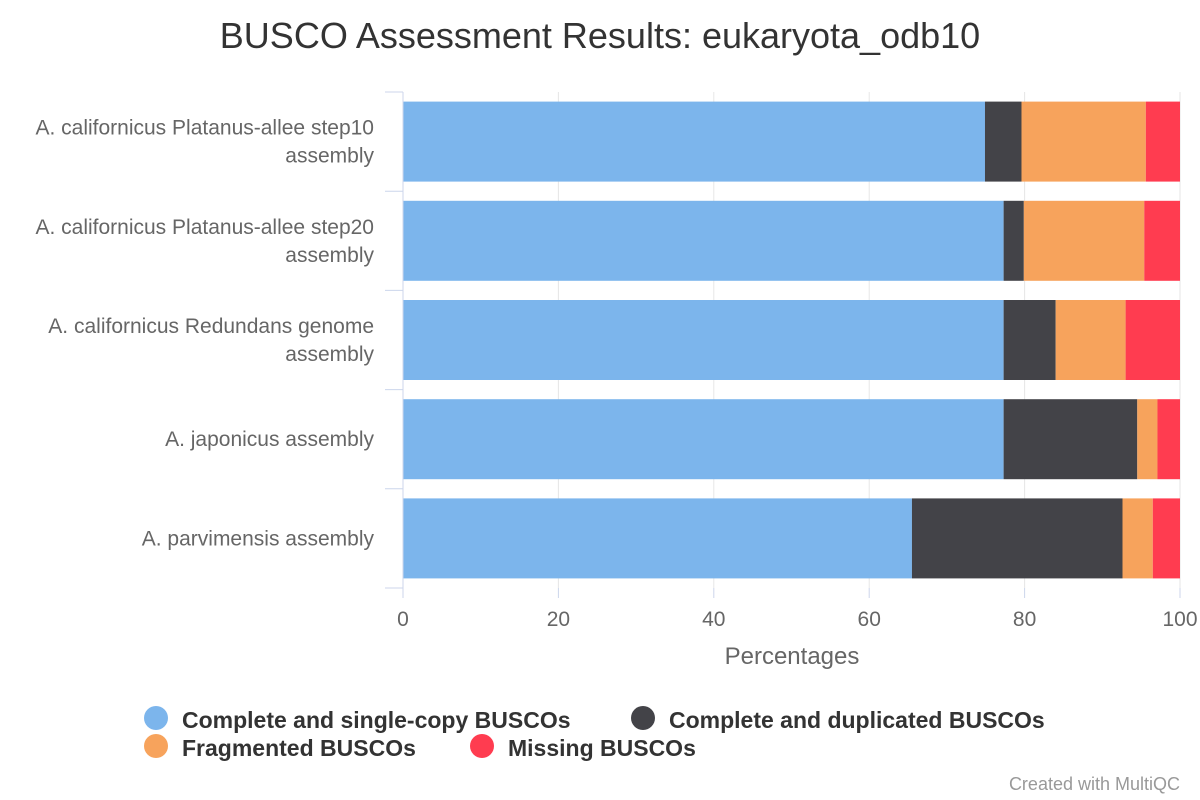 The image size is (1200, 800). I want to click on x-tick-label: 20, so click(558, 619).